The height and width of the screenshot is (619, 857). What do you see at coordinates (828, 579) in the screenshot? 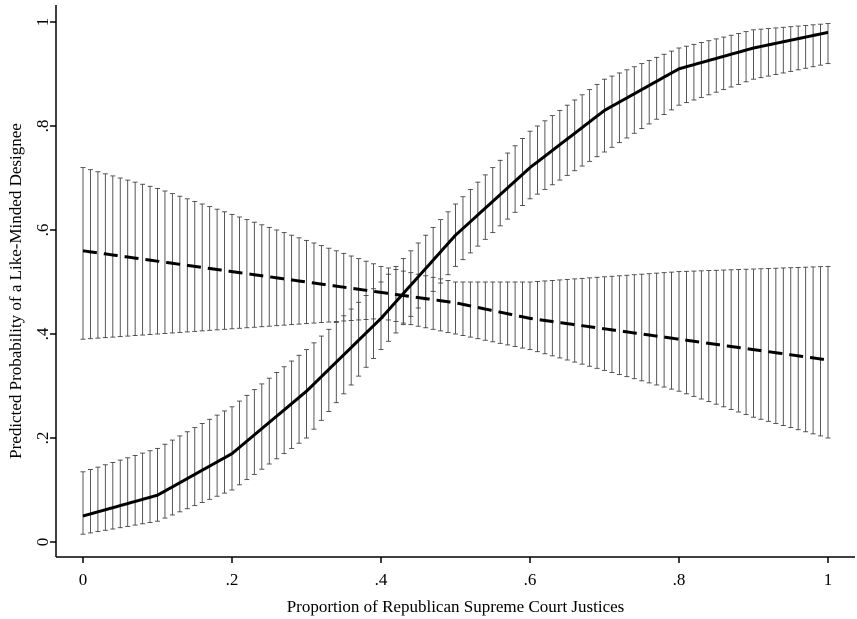
I see `x-tick-label: 1` at bounding box center [828, 579].